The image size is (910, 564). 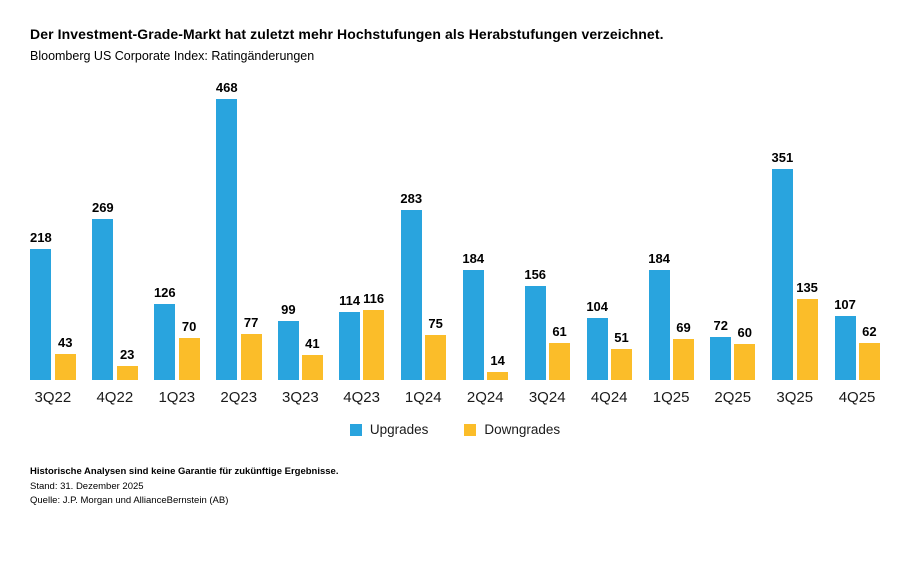 I want to click on bar-pair: 104 51, so click(x=609, y=339).